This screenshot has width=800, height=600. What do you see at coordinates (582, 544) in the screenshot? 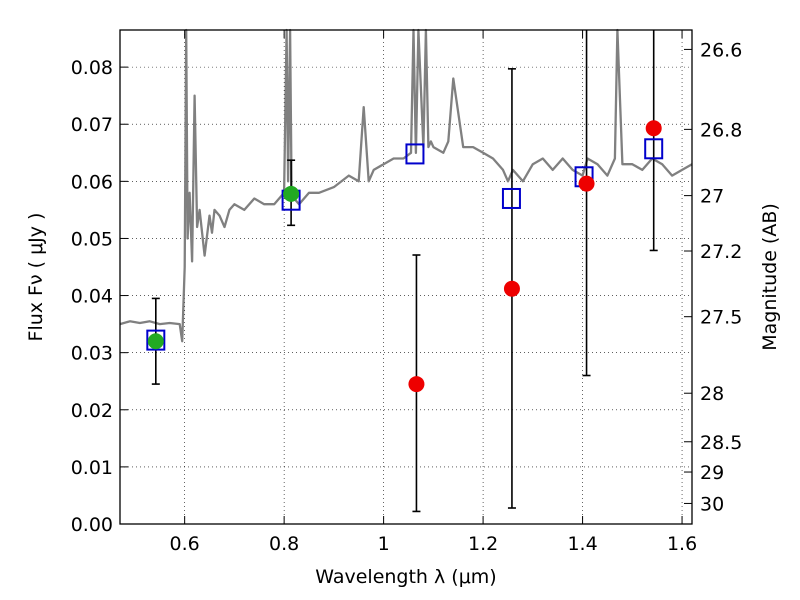
I see `x-tick-label: 1.4` at bounding box center [582, 544].